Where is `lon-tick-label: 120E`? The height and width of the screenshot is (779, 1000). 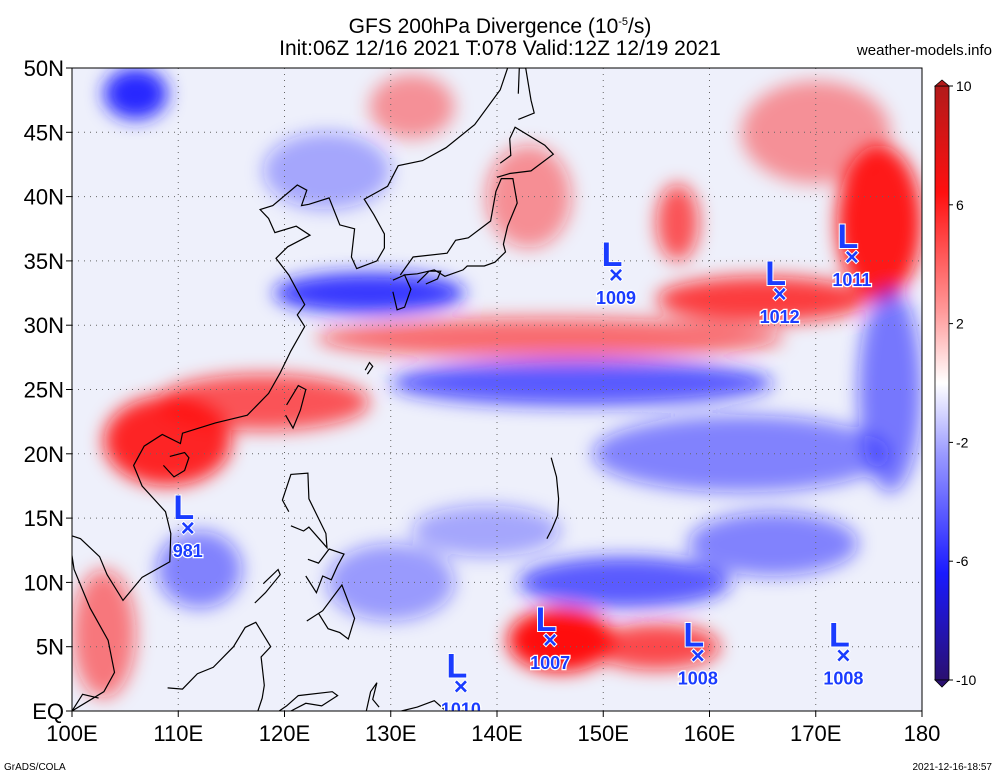 lon-tick-label: 120E is located at coordinates (284, 733).